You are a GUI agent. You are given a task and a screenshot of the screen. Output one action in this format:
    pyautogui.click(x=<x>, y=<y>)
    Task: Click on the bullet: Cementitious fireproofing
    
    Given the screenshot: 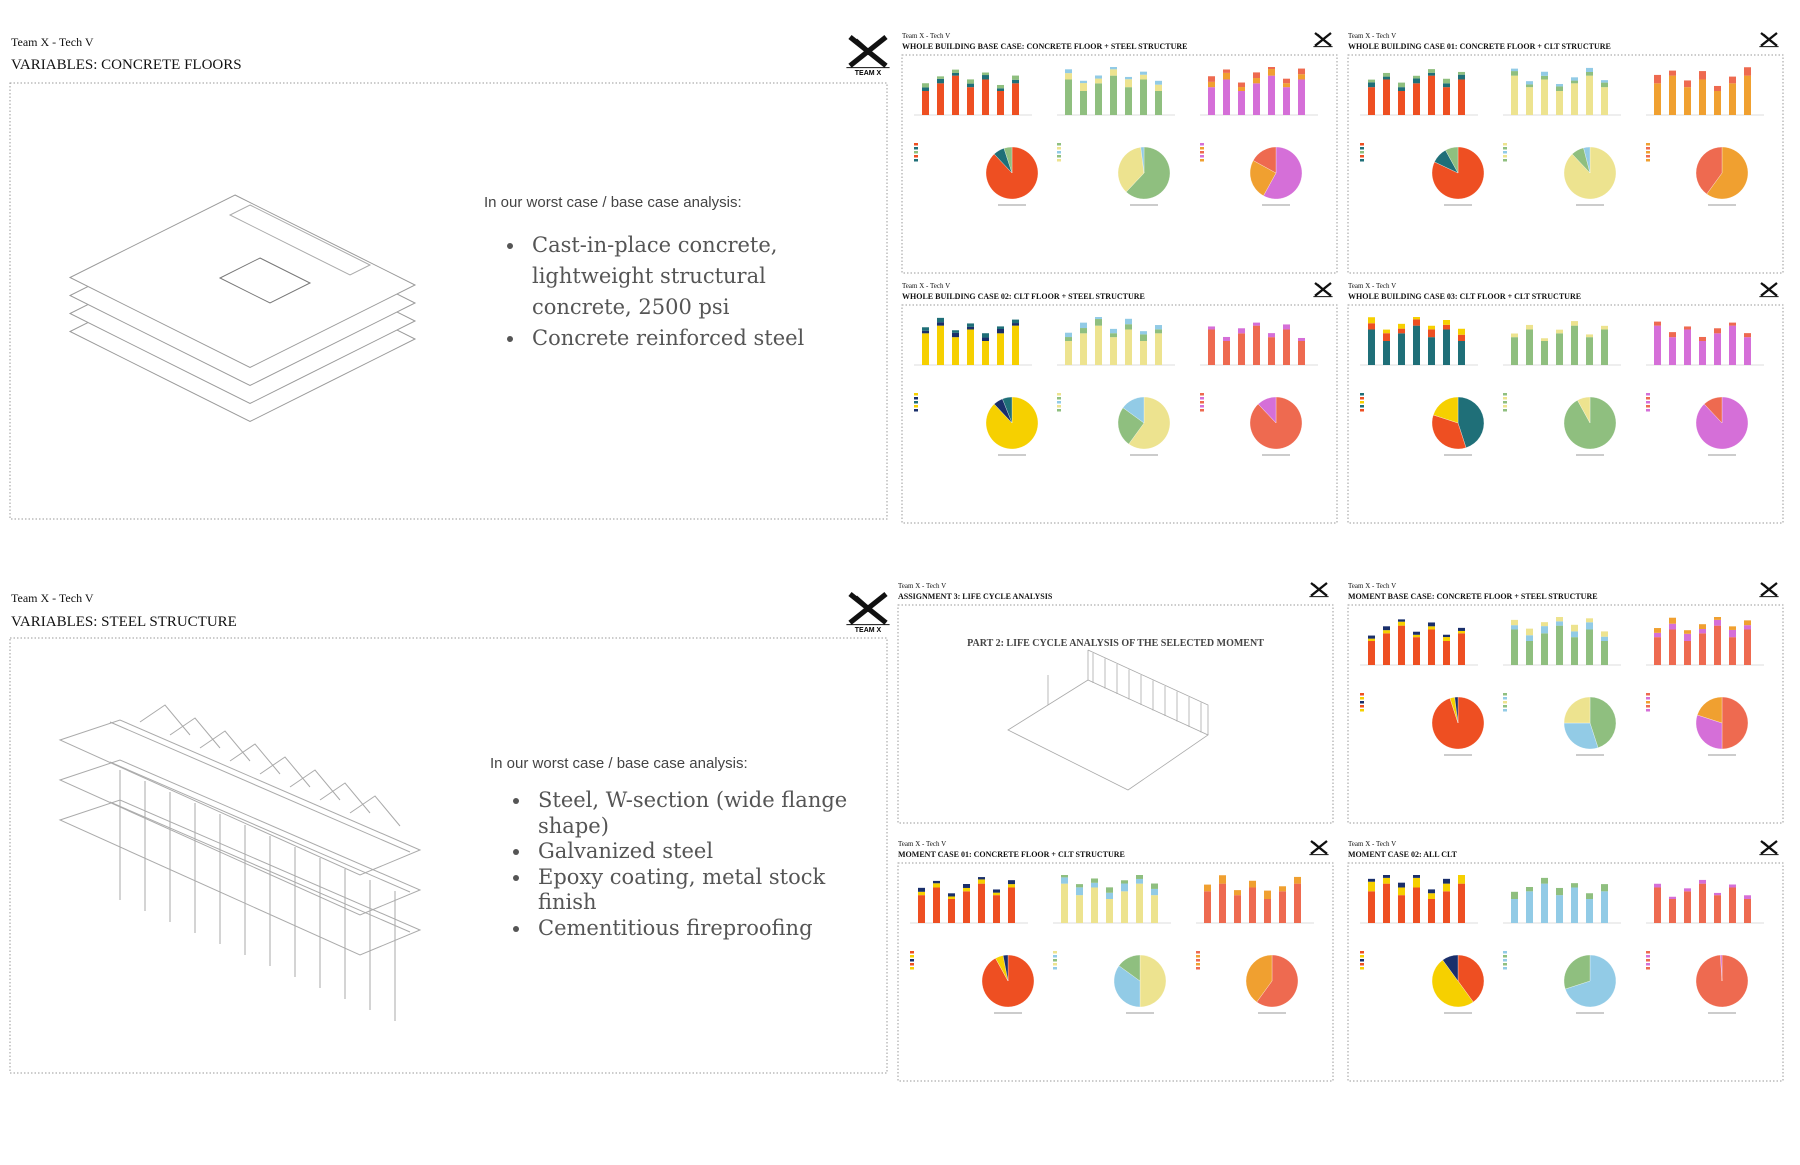 What is the action you would take?
    pyautogui.click(x=702, y=929)
    